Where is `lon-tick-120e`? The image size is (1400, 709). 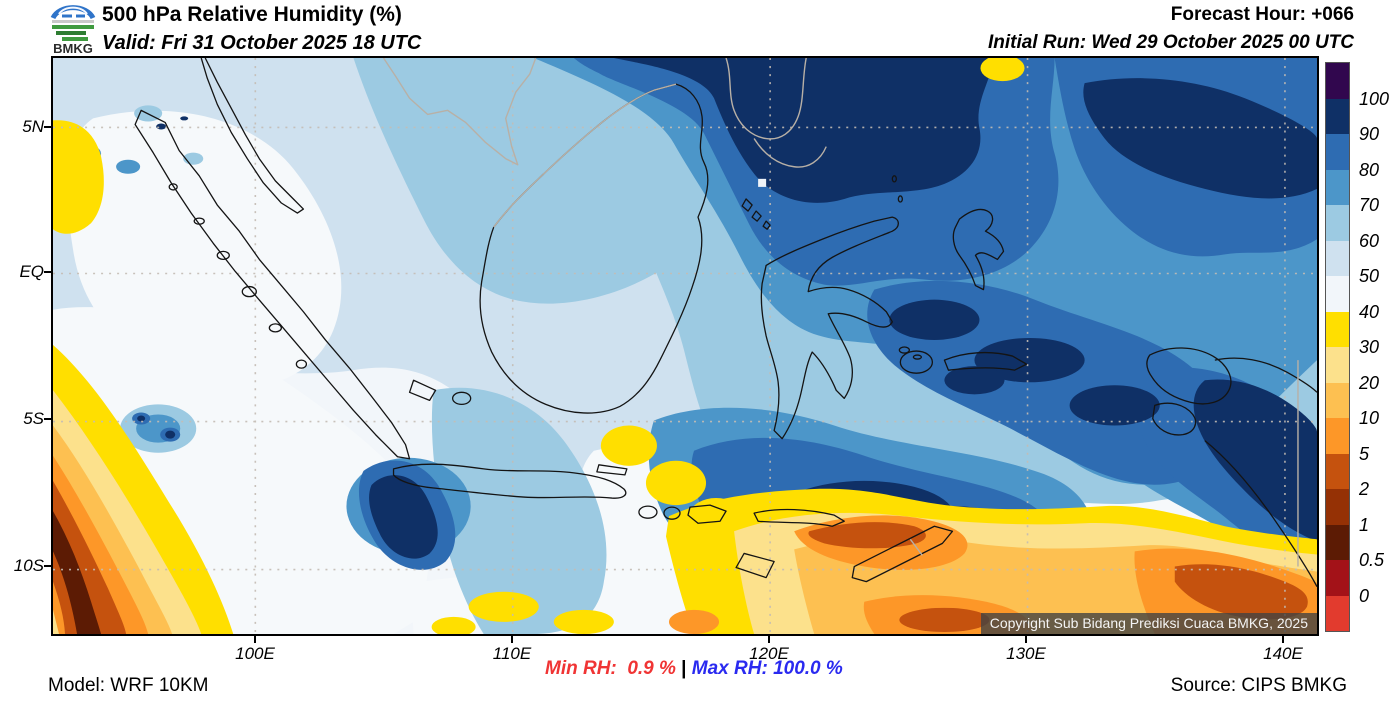
lon-tick-120e is located at coordinates (769, 639).